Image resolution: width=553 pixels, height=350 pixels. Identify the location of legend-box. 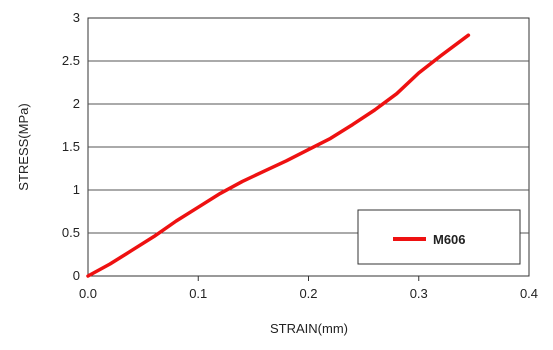
(439, 237).